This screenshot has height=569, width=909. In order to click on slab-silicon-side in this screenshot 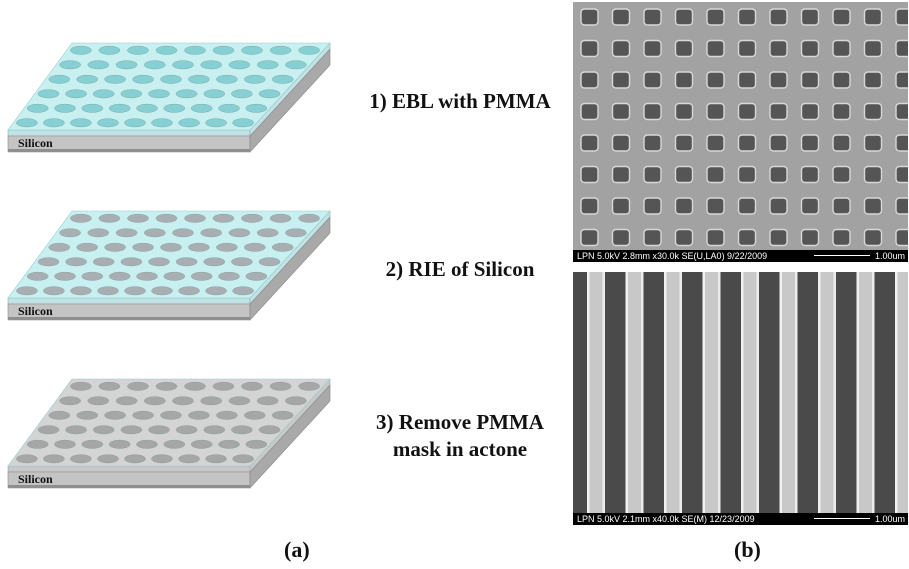, I will do `click(290, 268)`.